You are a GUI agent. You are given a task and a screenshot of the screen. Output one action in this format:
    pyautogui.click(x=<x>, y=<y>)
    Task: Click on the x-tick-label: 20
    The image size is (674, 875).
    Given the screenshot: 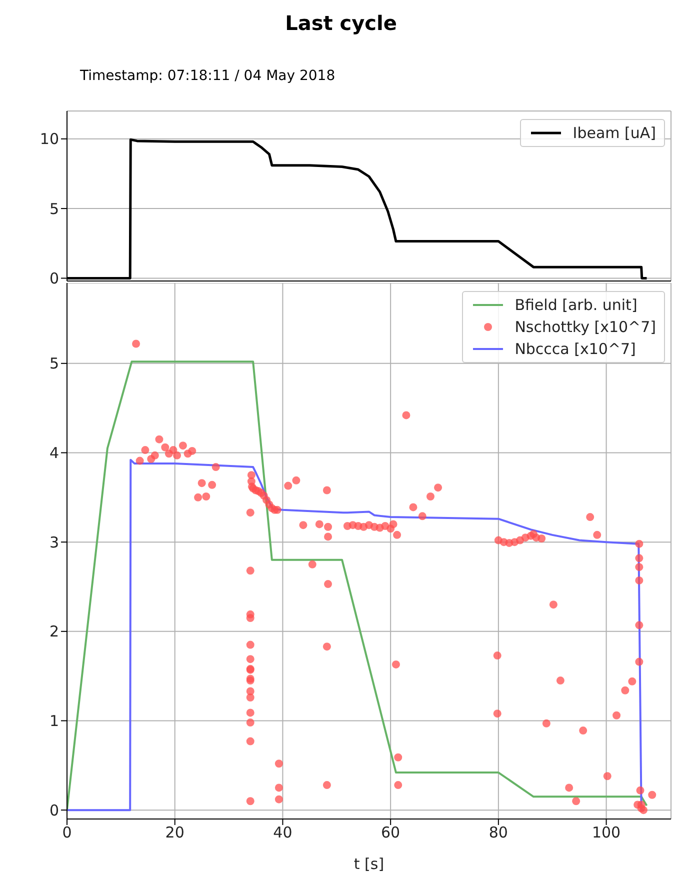 What is the action you would take?
    pyautogui.click(x=174, y=833)
    